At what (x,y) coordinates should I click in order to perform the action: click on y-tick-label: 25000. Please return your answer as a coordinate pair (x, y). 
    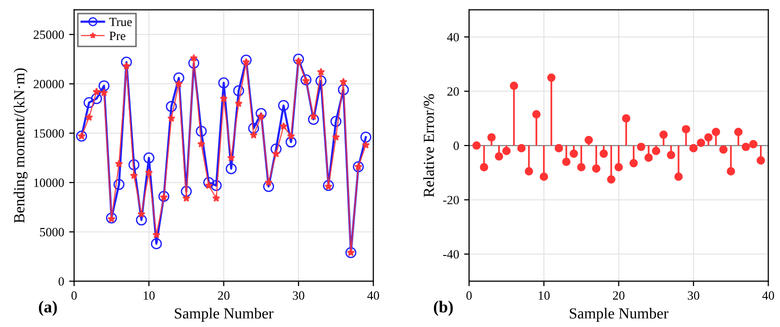
    Looking at the image, I should click on (49, 34).